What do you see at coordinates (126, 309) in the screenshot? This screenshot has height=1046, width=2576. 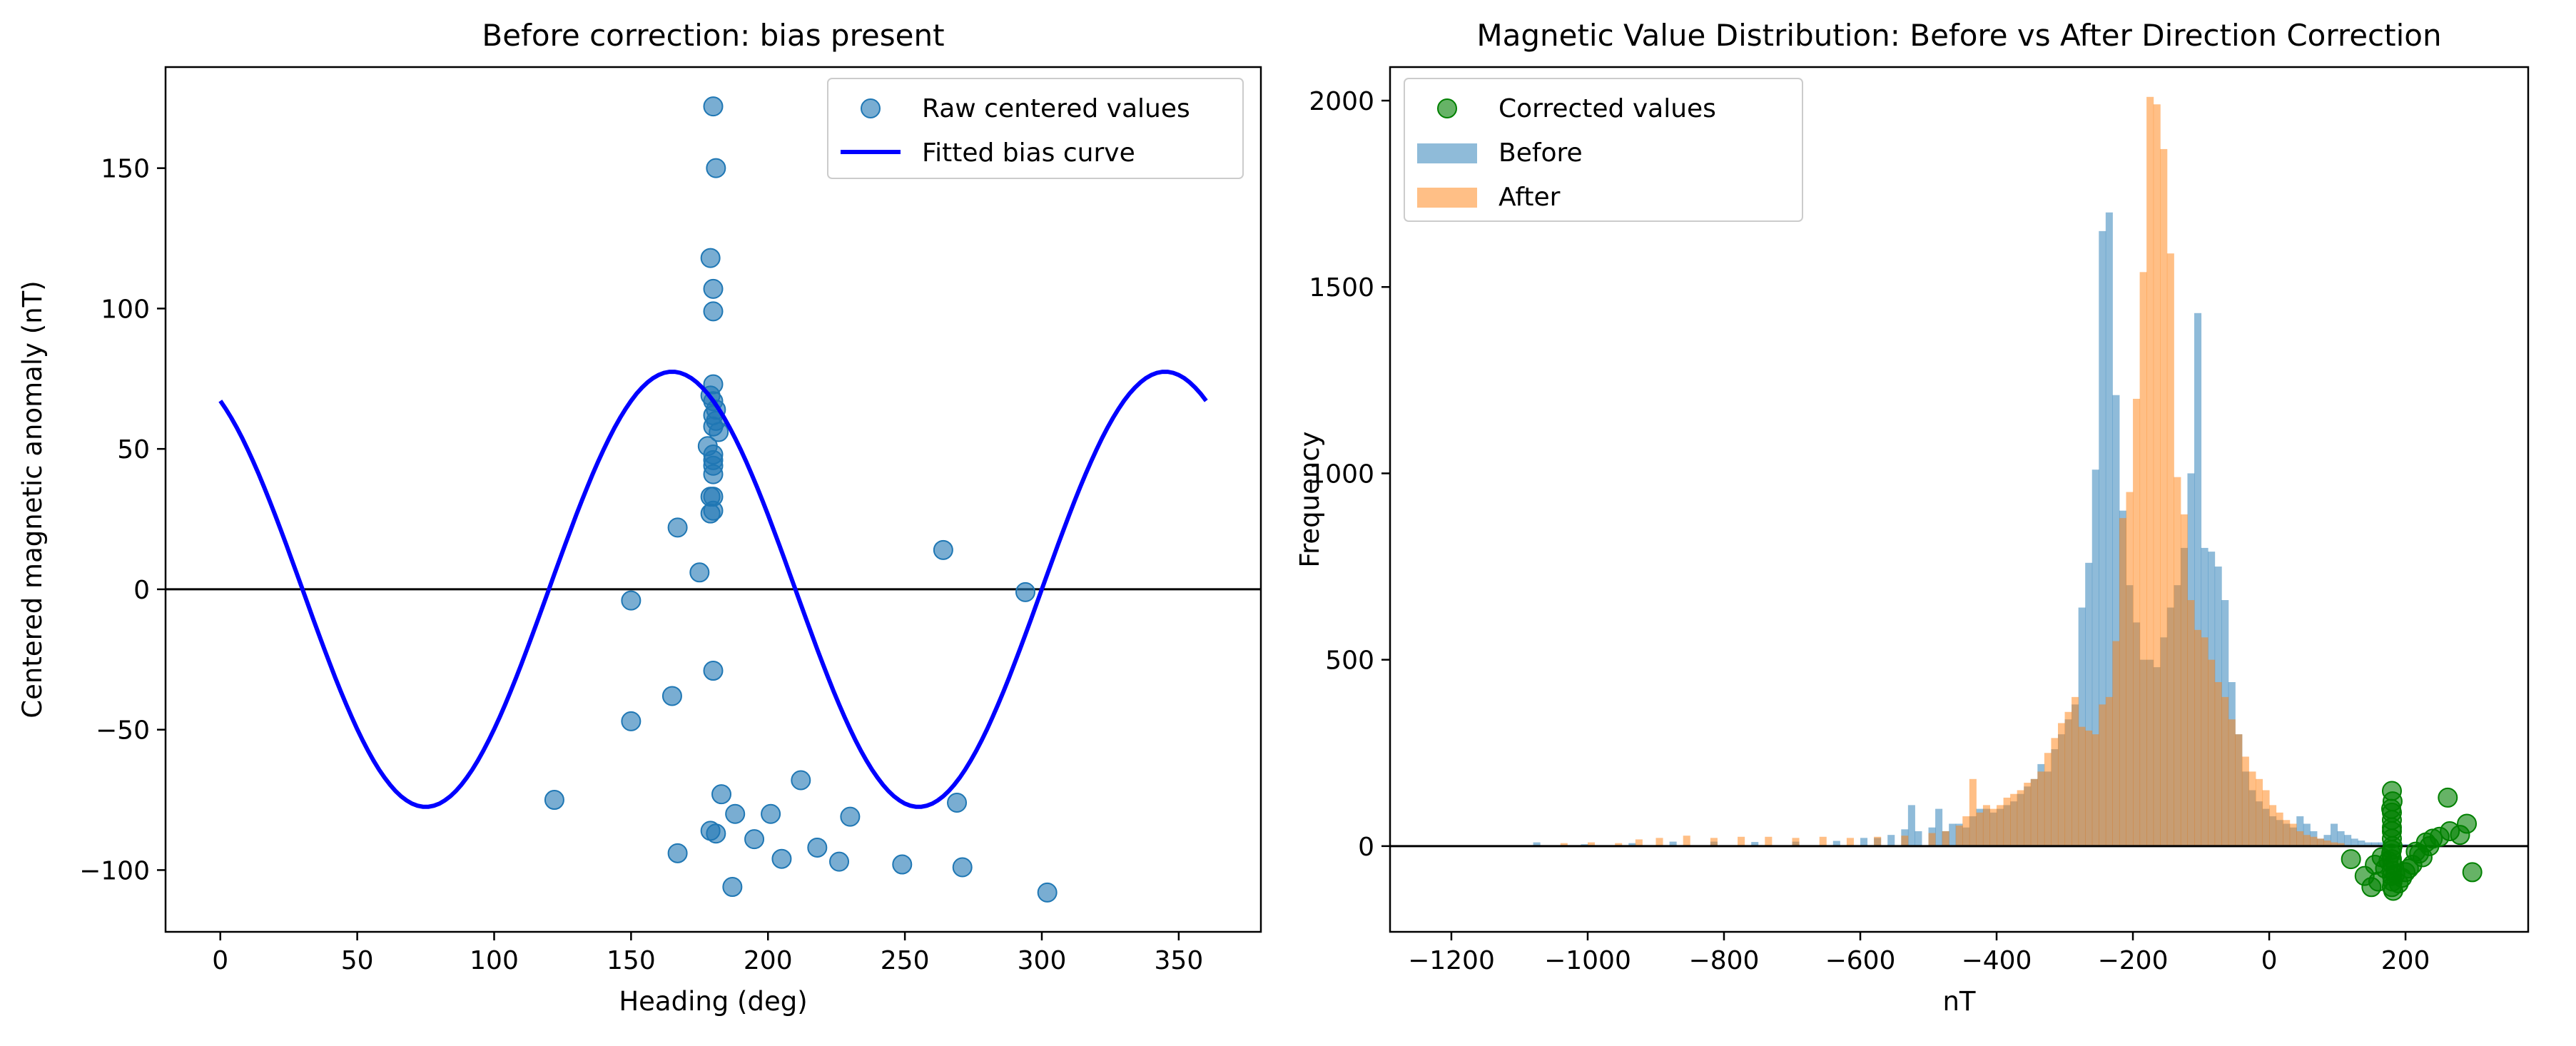 I see `ax1-y-tick-label-4: 100` at bounding box center [126, 309].